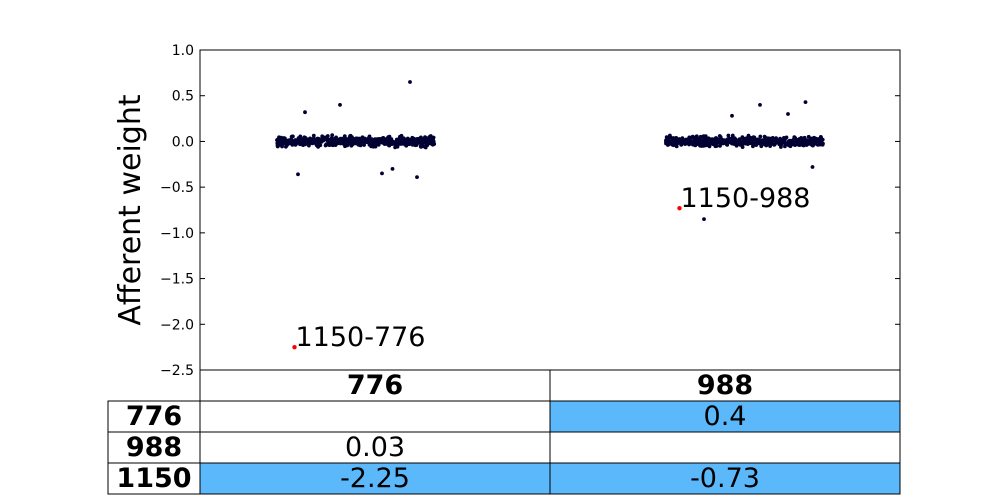 The height and width of the screenshot is (500, 1000). I want to click on y-axis-label: Afferent weight, so click(130, 209).